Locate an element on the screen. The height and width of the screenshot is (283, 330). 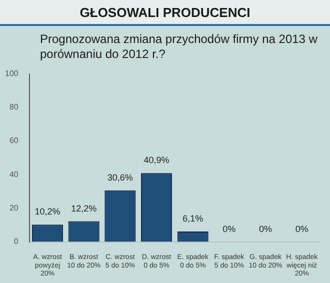
chart-subtitle: Prognozowana zmiana przychodów firmy na 2013 w porównaniu do 2012 r.? is located at coordinates (179, 47).